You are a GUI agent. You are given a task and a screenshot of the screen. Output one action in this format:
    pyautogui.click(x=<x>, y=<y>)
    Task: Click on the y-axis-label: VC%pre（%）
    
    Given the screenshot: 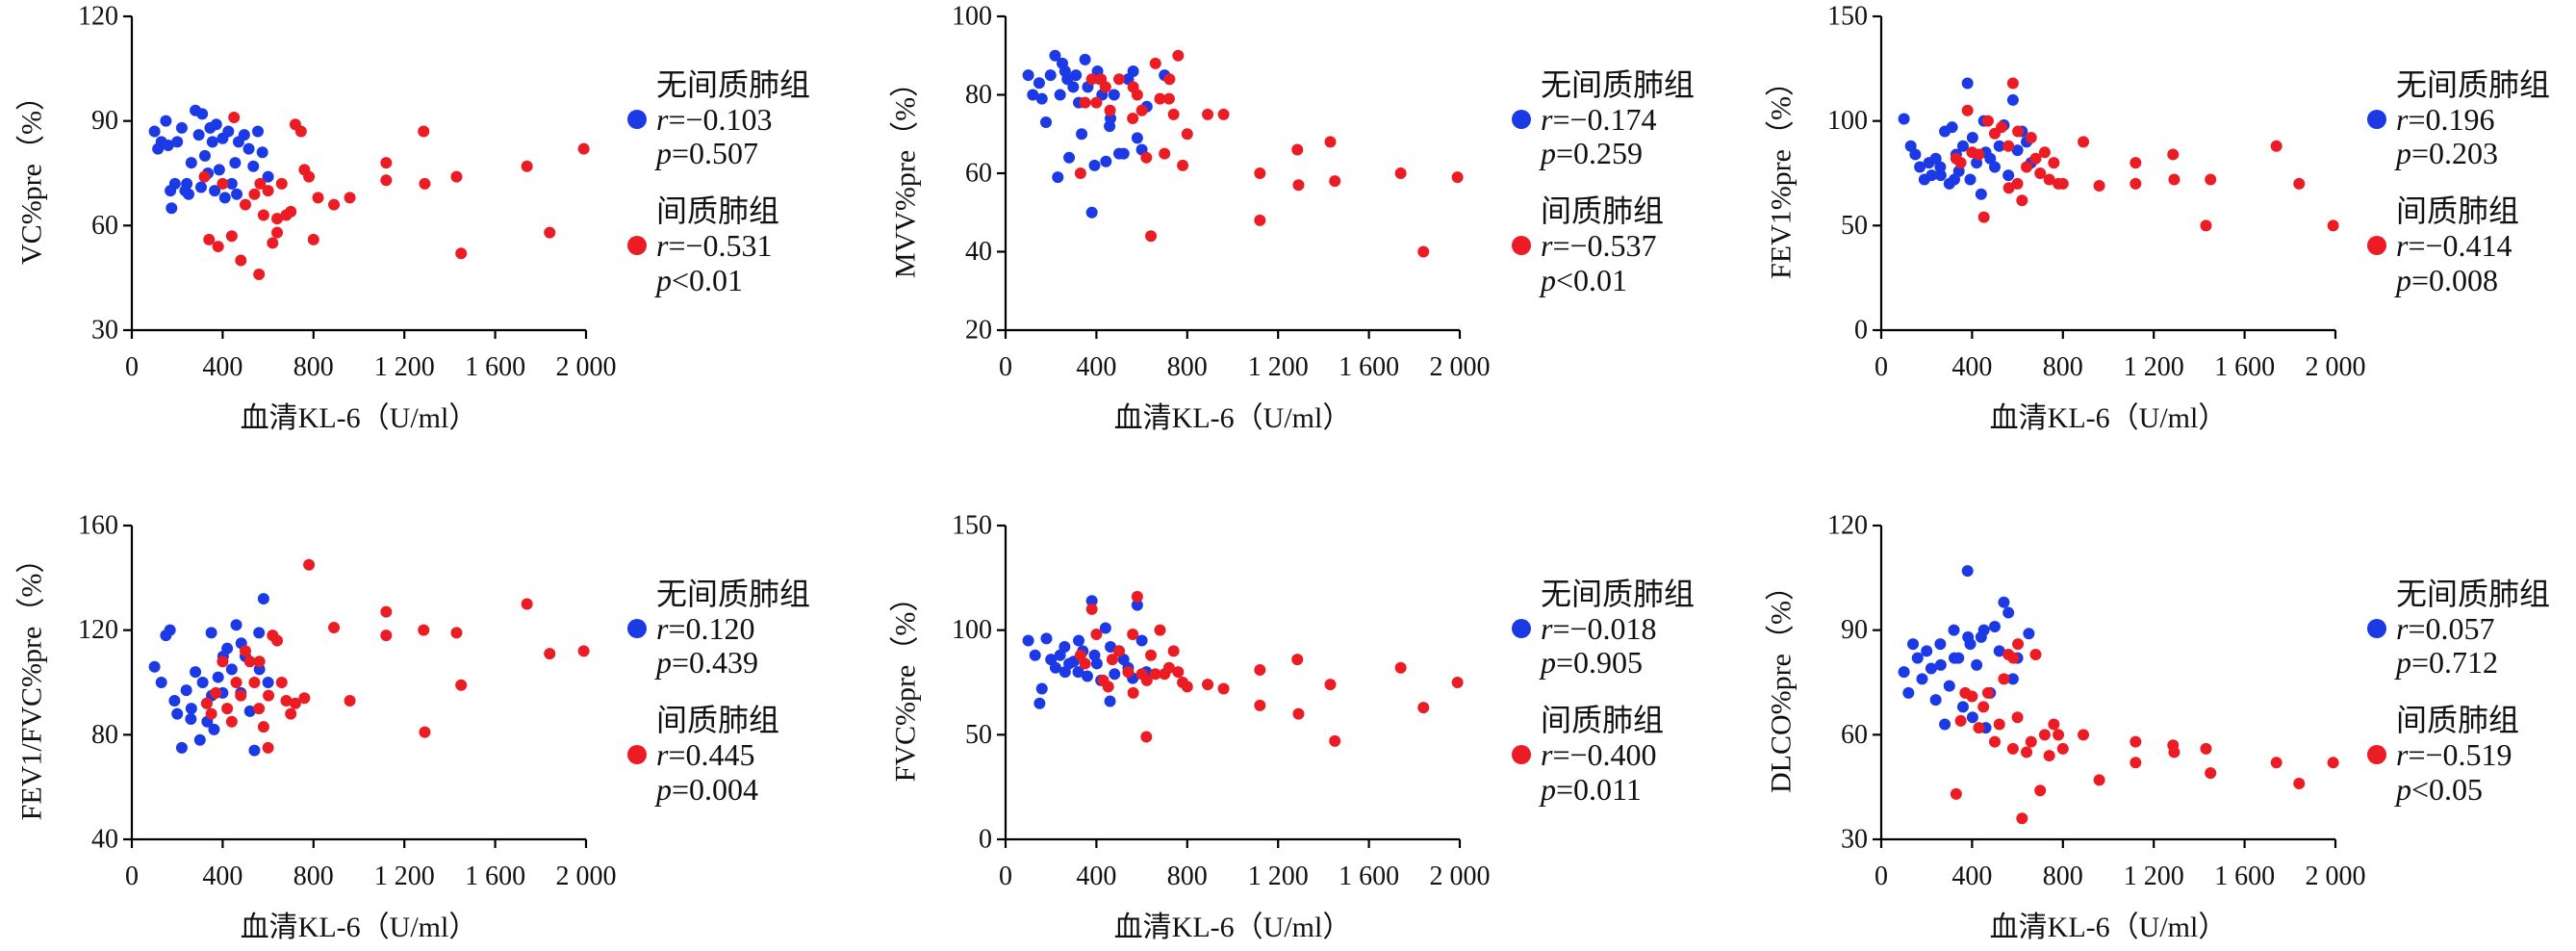 What is the action you would take?
    pyautogui.click(x=32, y=173)
    